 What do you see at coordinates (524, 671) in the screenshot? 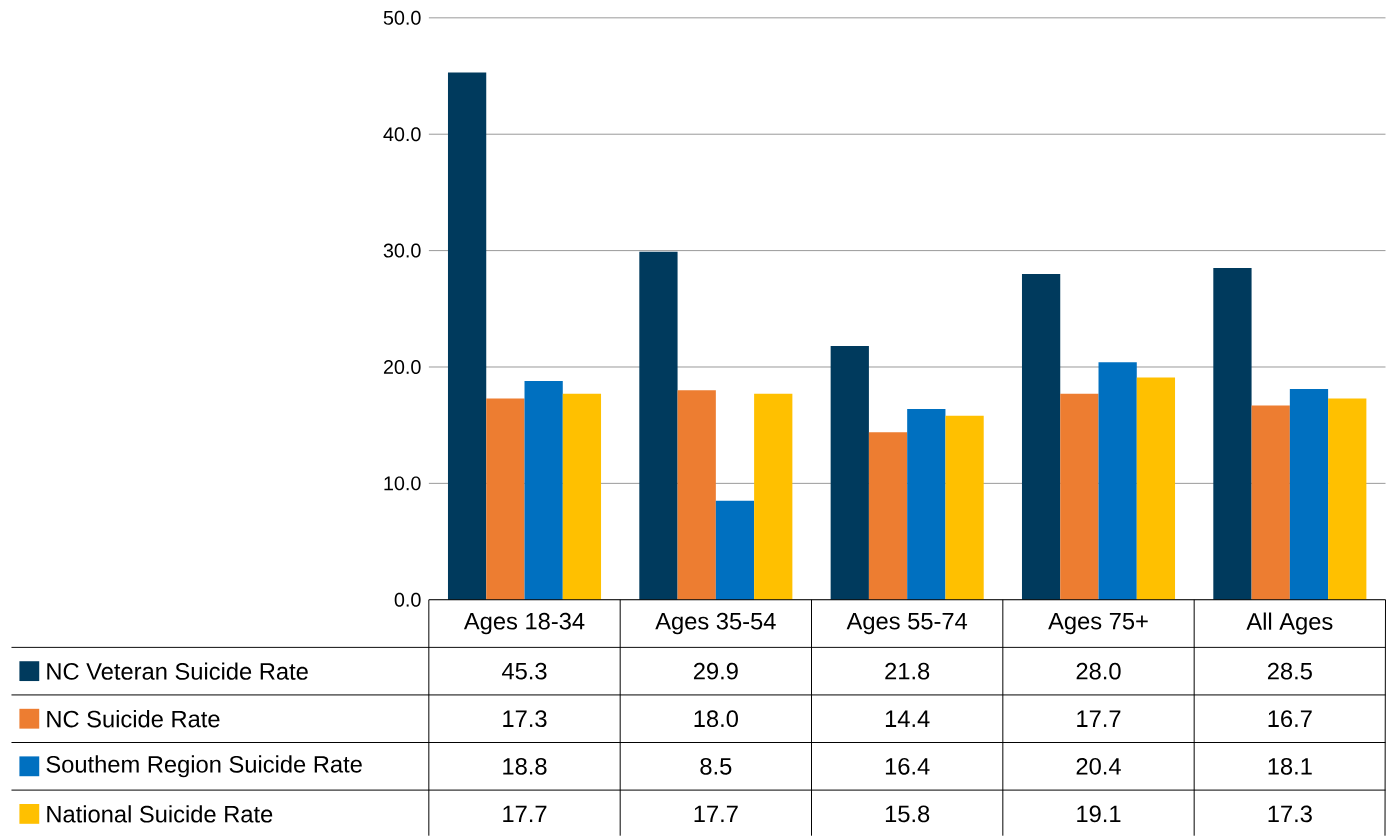
I see `data-label: 45.3` at bounding box center [524, 671].